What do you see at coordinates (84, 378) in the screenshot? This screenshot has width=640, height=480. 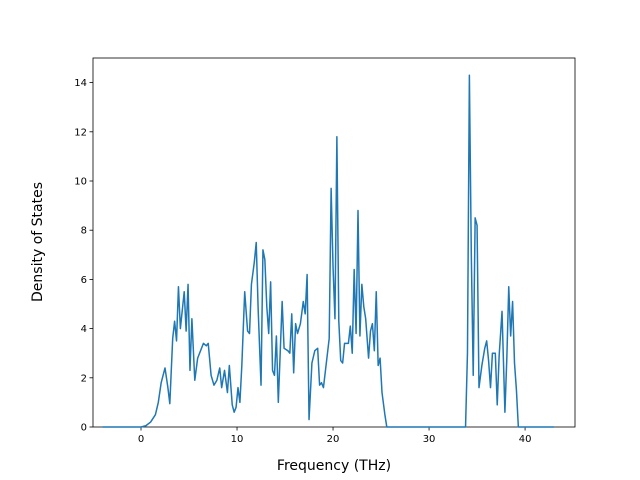 I see `y-tick-label: 2` at bounding box center [84, 378].